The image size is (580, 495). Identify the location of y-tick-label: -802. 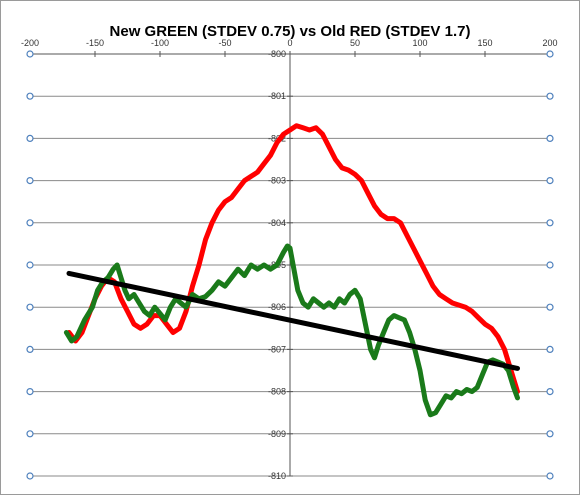
(277, 138).